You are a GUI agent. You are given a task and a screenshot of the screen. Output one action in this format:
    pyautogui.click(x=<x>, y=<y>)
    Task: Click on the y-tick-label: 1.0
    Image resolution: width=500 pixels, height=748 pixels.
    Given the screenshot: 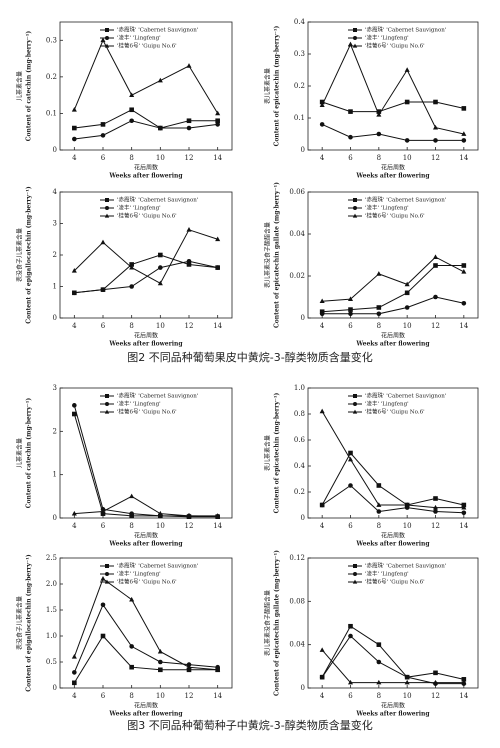 What is the action you would take?
    pyautogui.click(x=299, y=388)
    